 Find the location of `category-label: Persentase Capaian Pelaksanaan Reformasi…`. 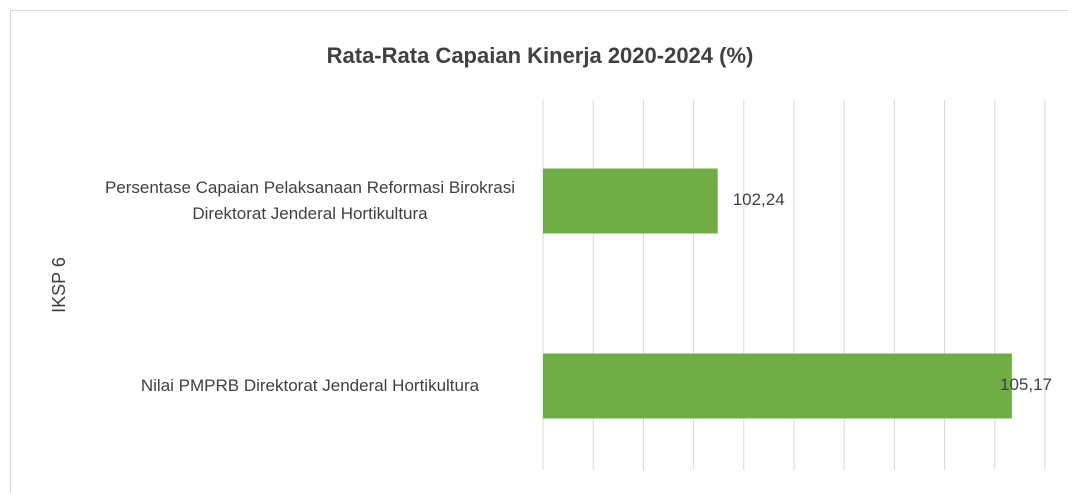

category-label: Persentase Capaian Pelaksanaan Reformasi… is located at coordinates (310, 200).